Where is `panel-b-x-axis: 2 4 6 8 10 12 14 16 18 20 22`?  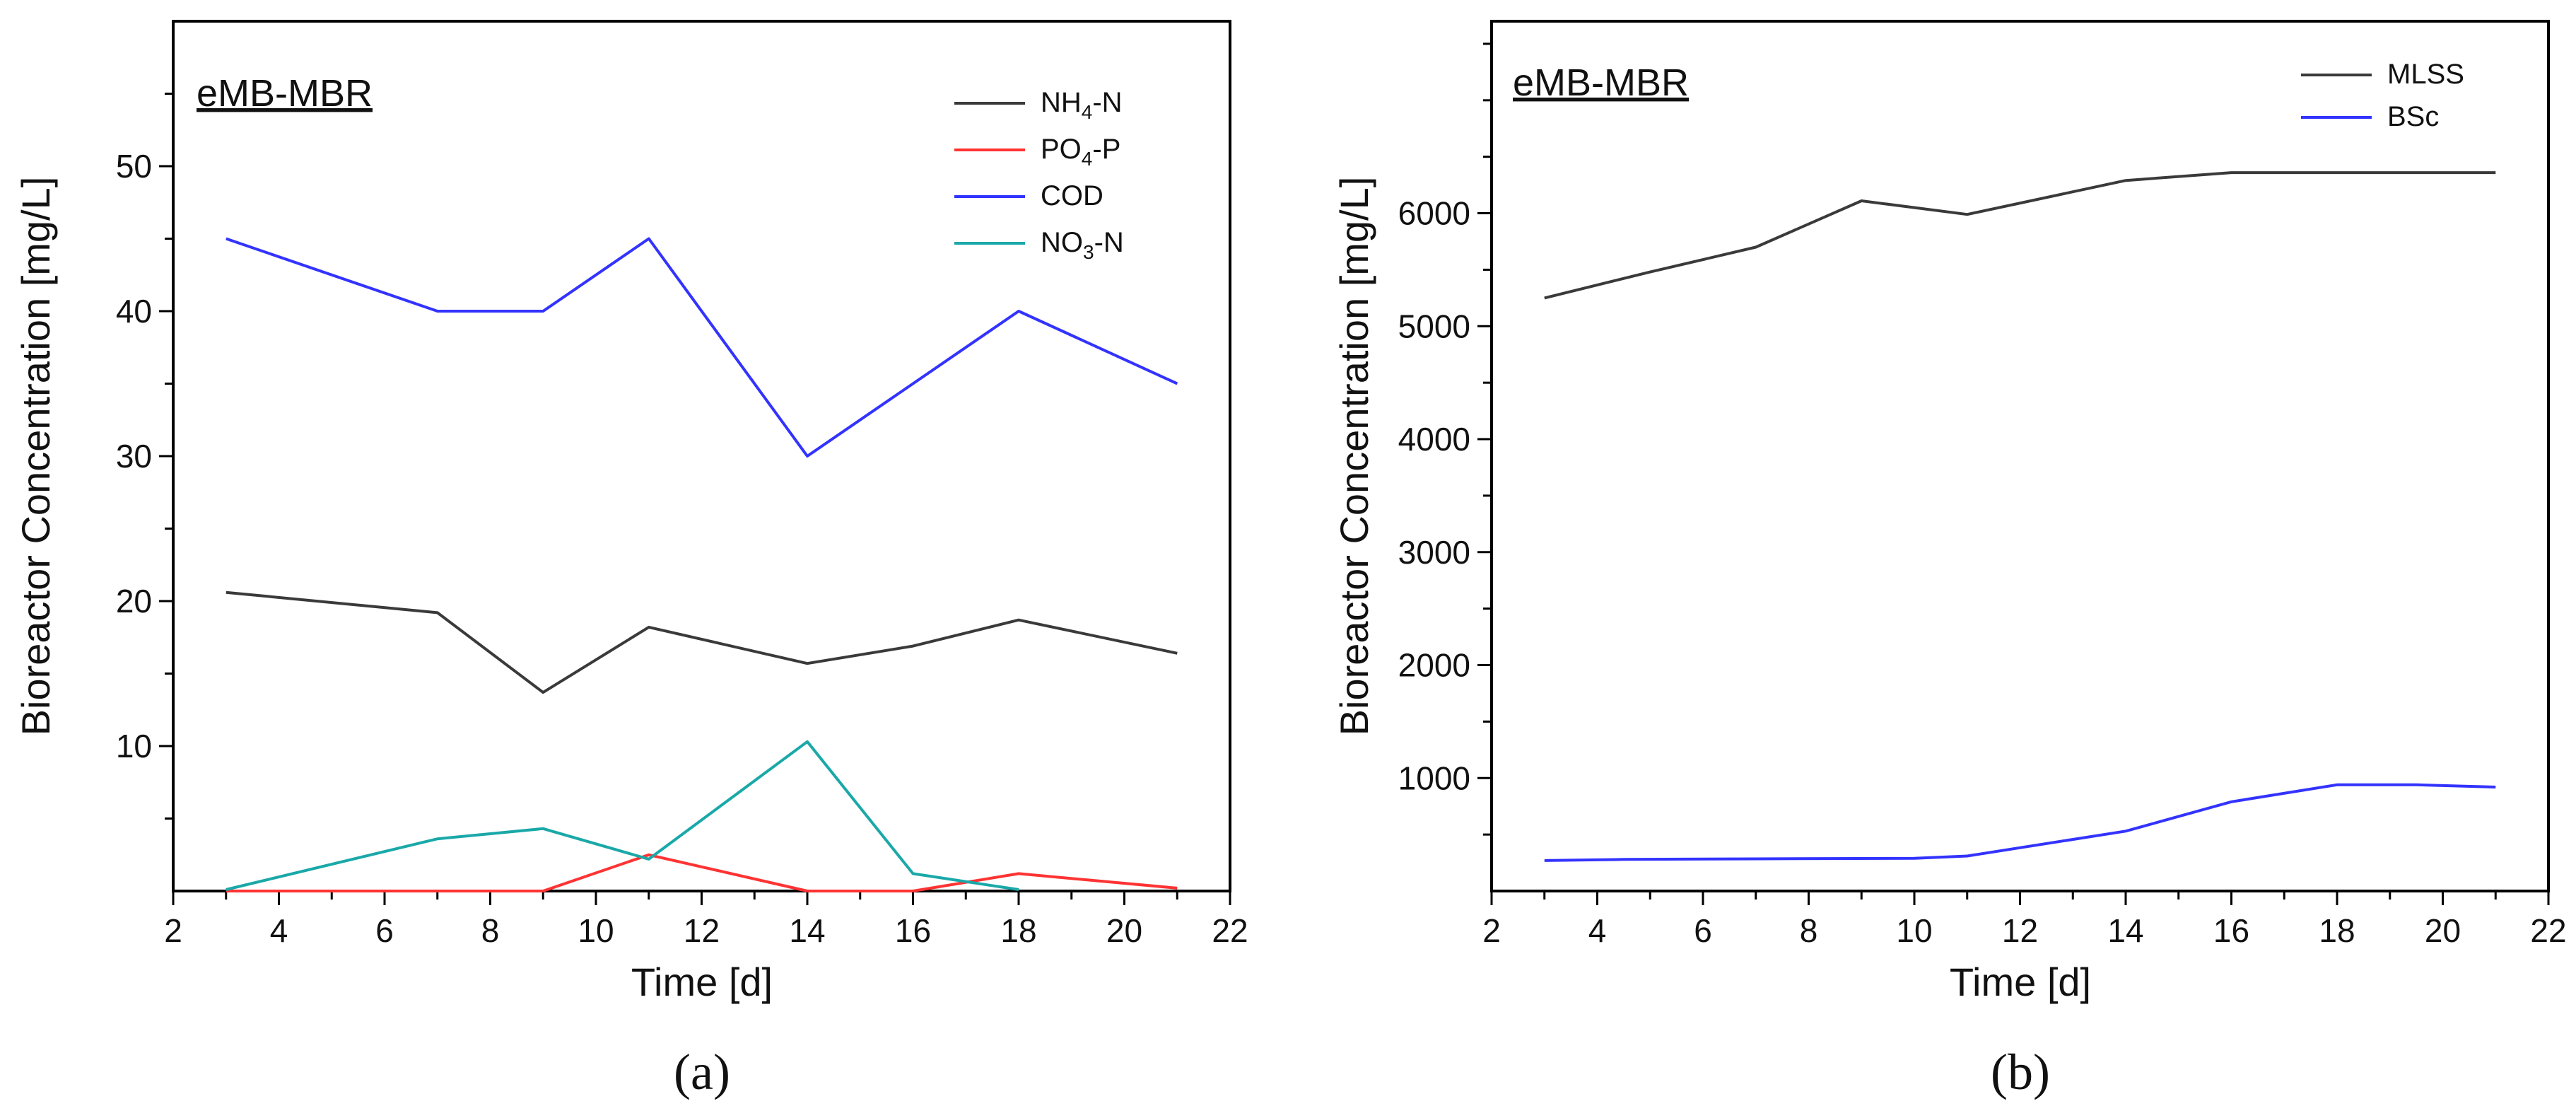 panel-b-x-axis: 2 4 6 8 10 12 14 16 18 20 22 is located at coordinates (2025, 920).